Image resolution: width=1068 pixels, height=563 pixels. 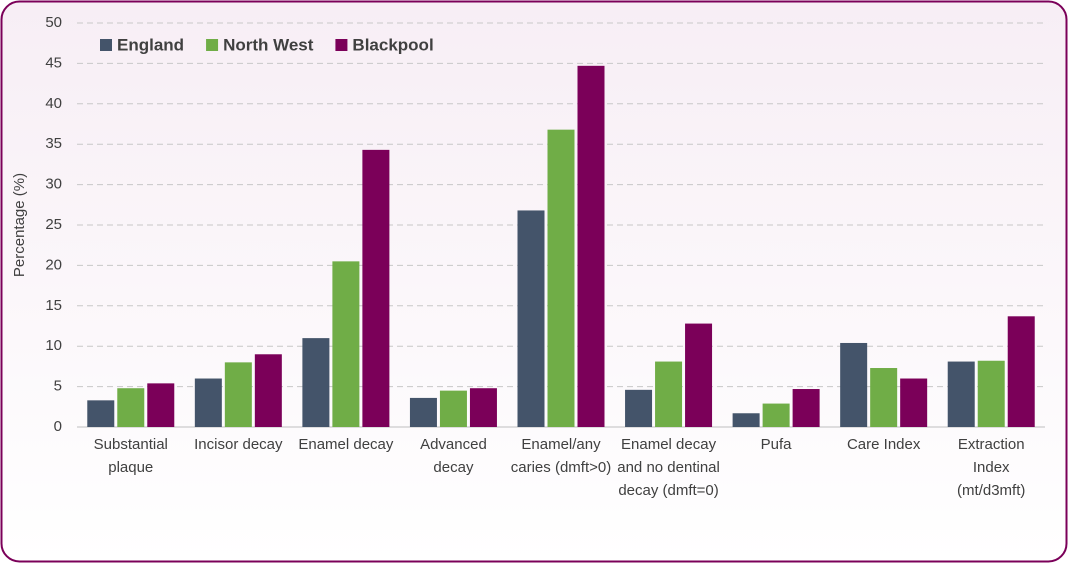 What do you see at coordinates (53, 345) in the screenshot?
I see `y-tick-label: 10` at bounding box center [53, 345].